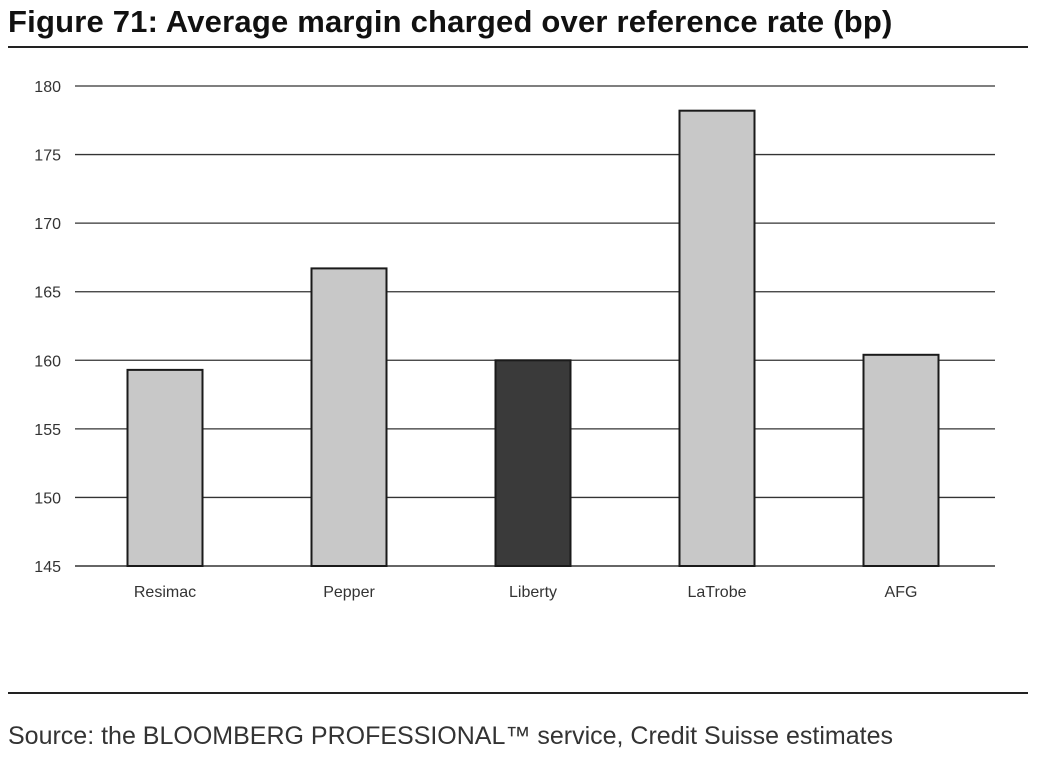  I want to click on x-tick-label: AFG, so click(901, 592).